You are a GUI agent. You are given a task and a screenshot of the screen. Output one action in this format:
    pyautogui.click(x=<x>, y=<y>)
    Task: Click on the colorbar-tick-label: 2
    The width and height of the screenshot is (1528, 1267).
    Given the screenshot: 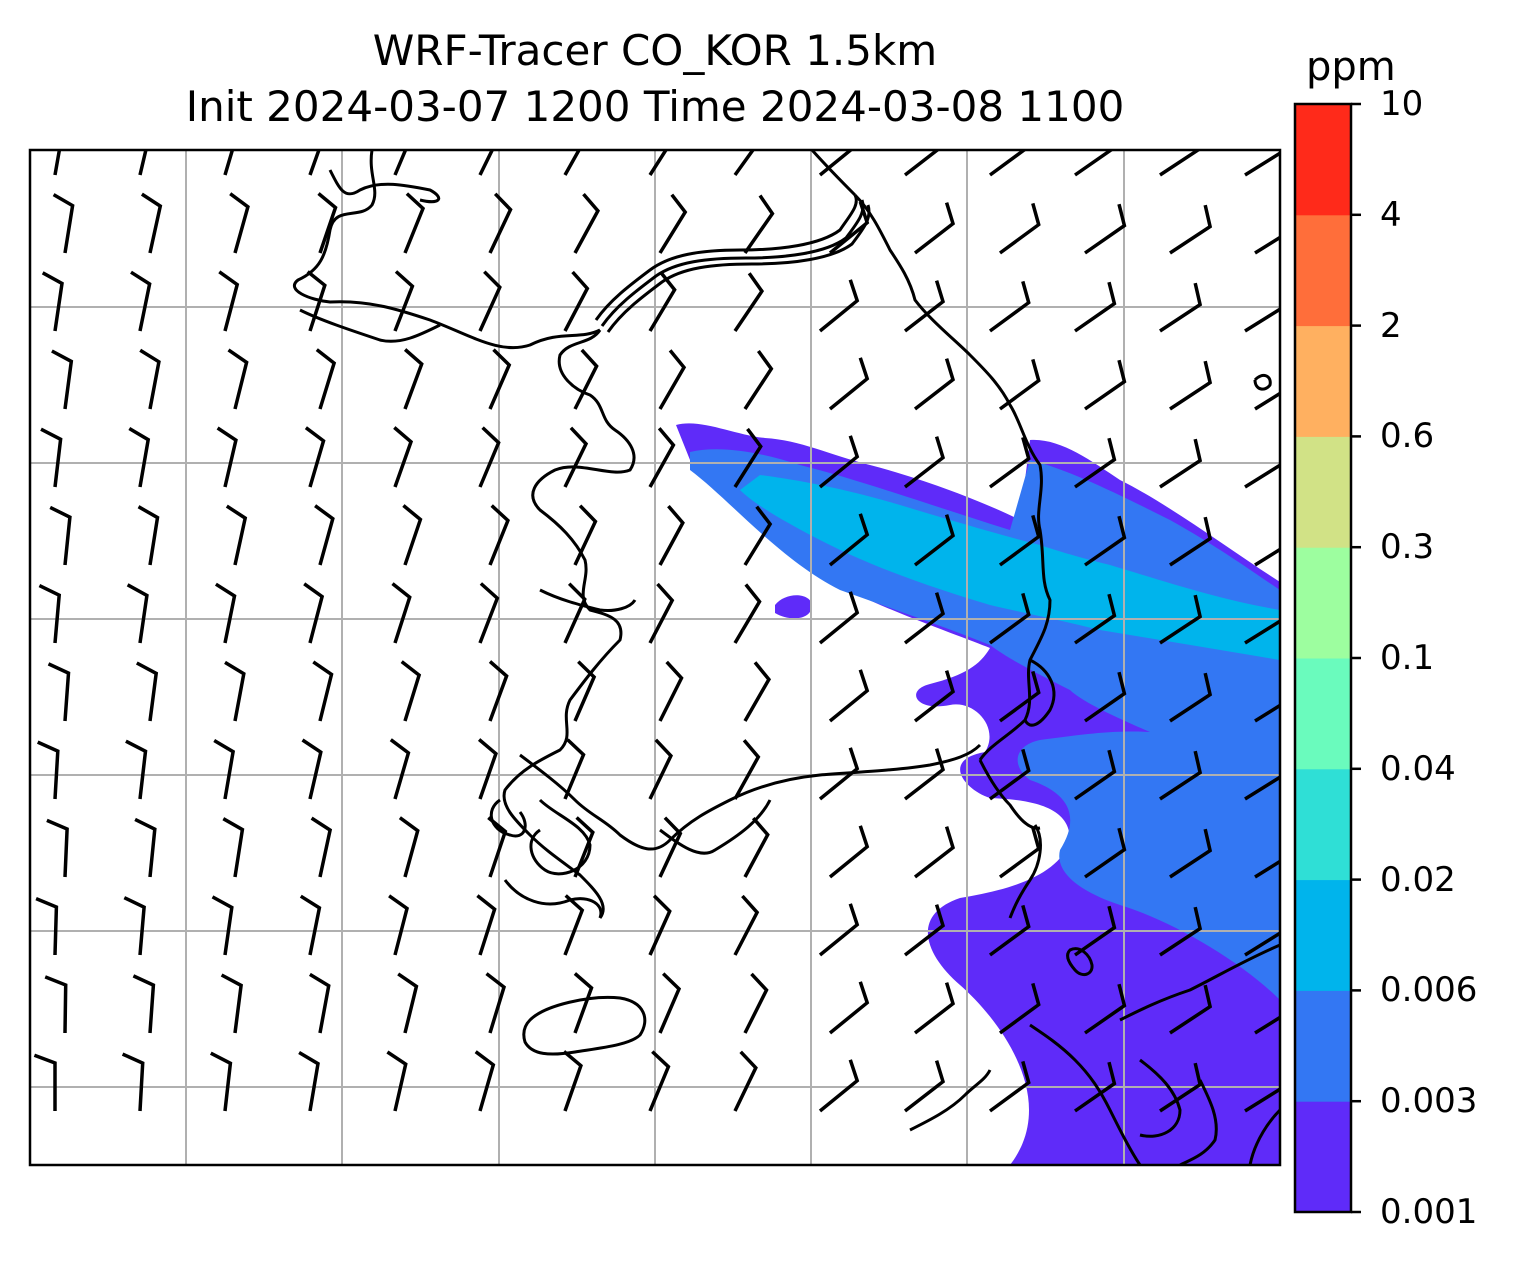 What is the action you would take?
    pyautogui.click(x=1391, y=325)
    